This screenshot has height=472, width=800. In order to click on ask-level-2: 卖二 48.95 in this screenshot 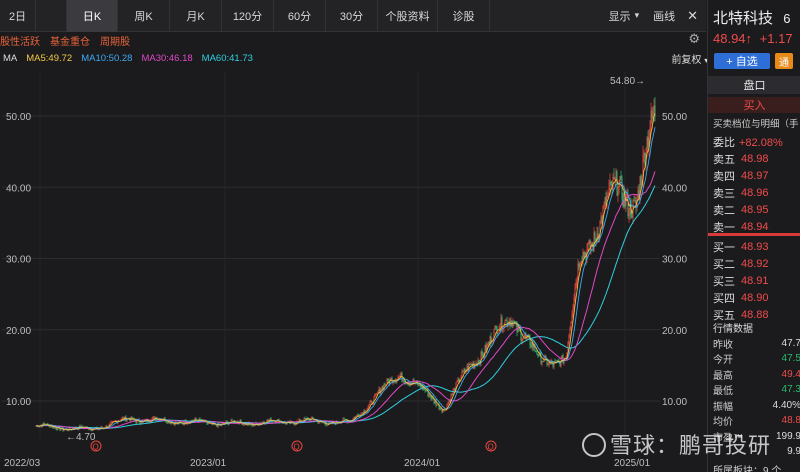, I will do `click(756, 209)`.